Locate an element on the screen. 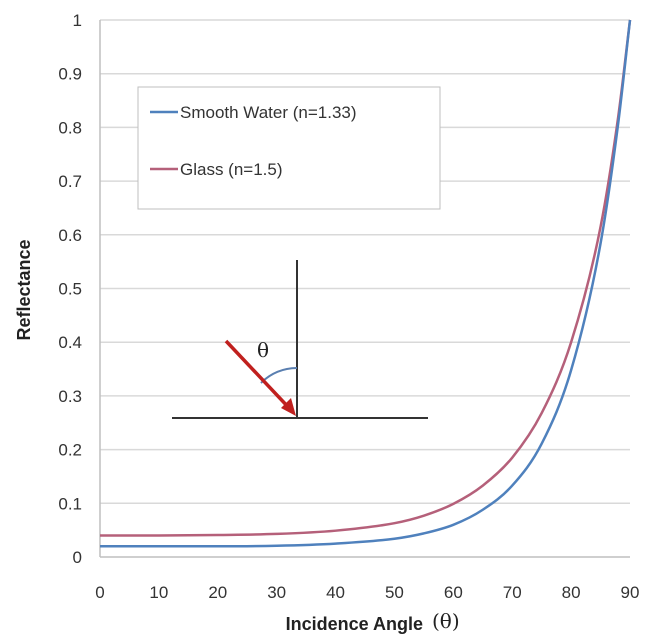  x-tick-label: 20 is located at coordinates (217, 592).